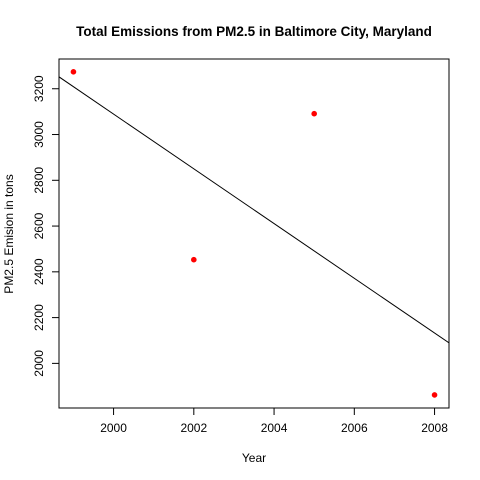  Describe the element at coordinates (39, 134) in the screenshot. I see `y-tick-label: 3000` at that location.